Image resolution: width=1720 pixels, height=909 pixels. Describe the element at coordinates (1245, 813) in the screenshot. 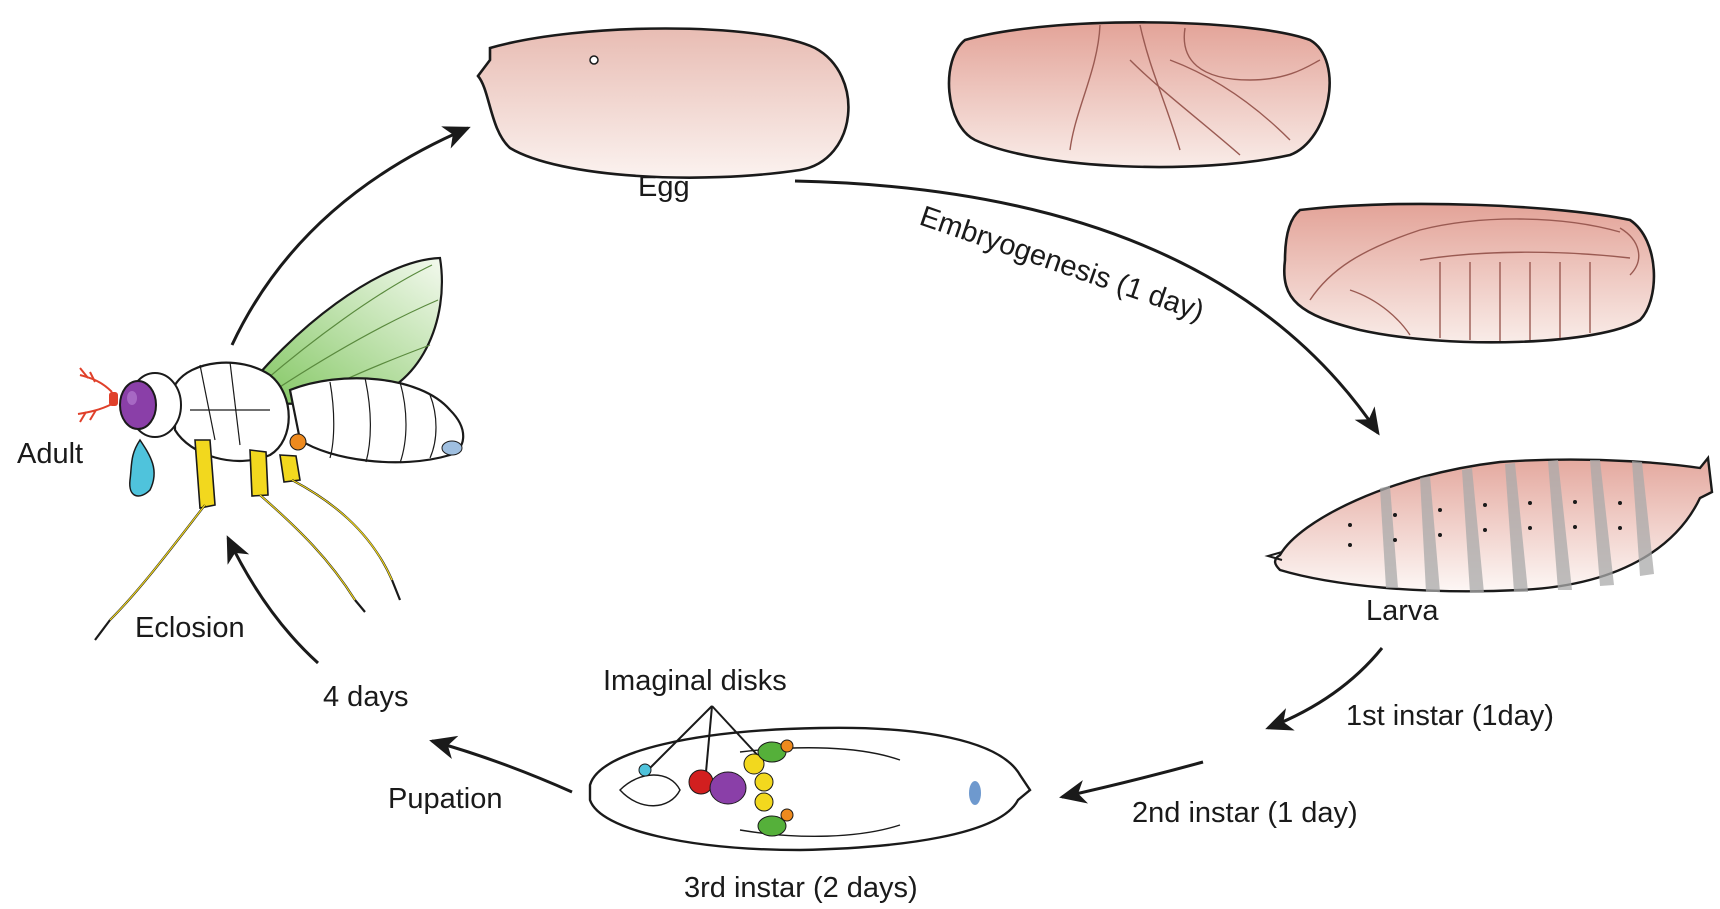

I see `label-second-instar: 2nd instar (1 day)` at that location.